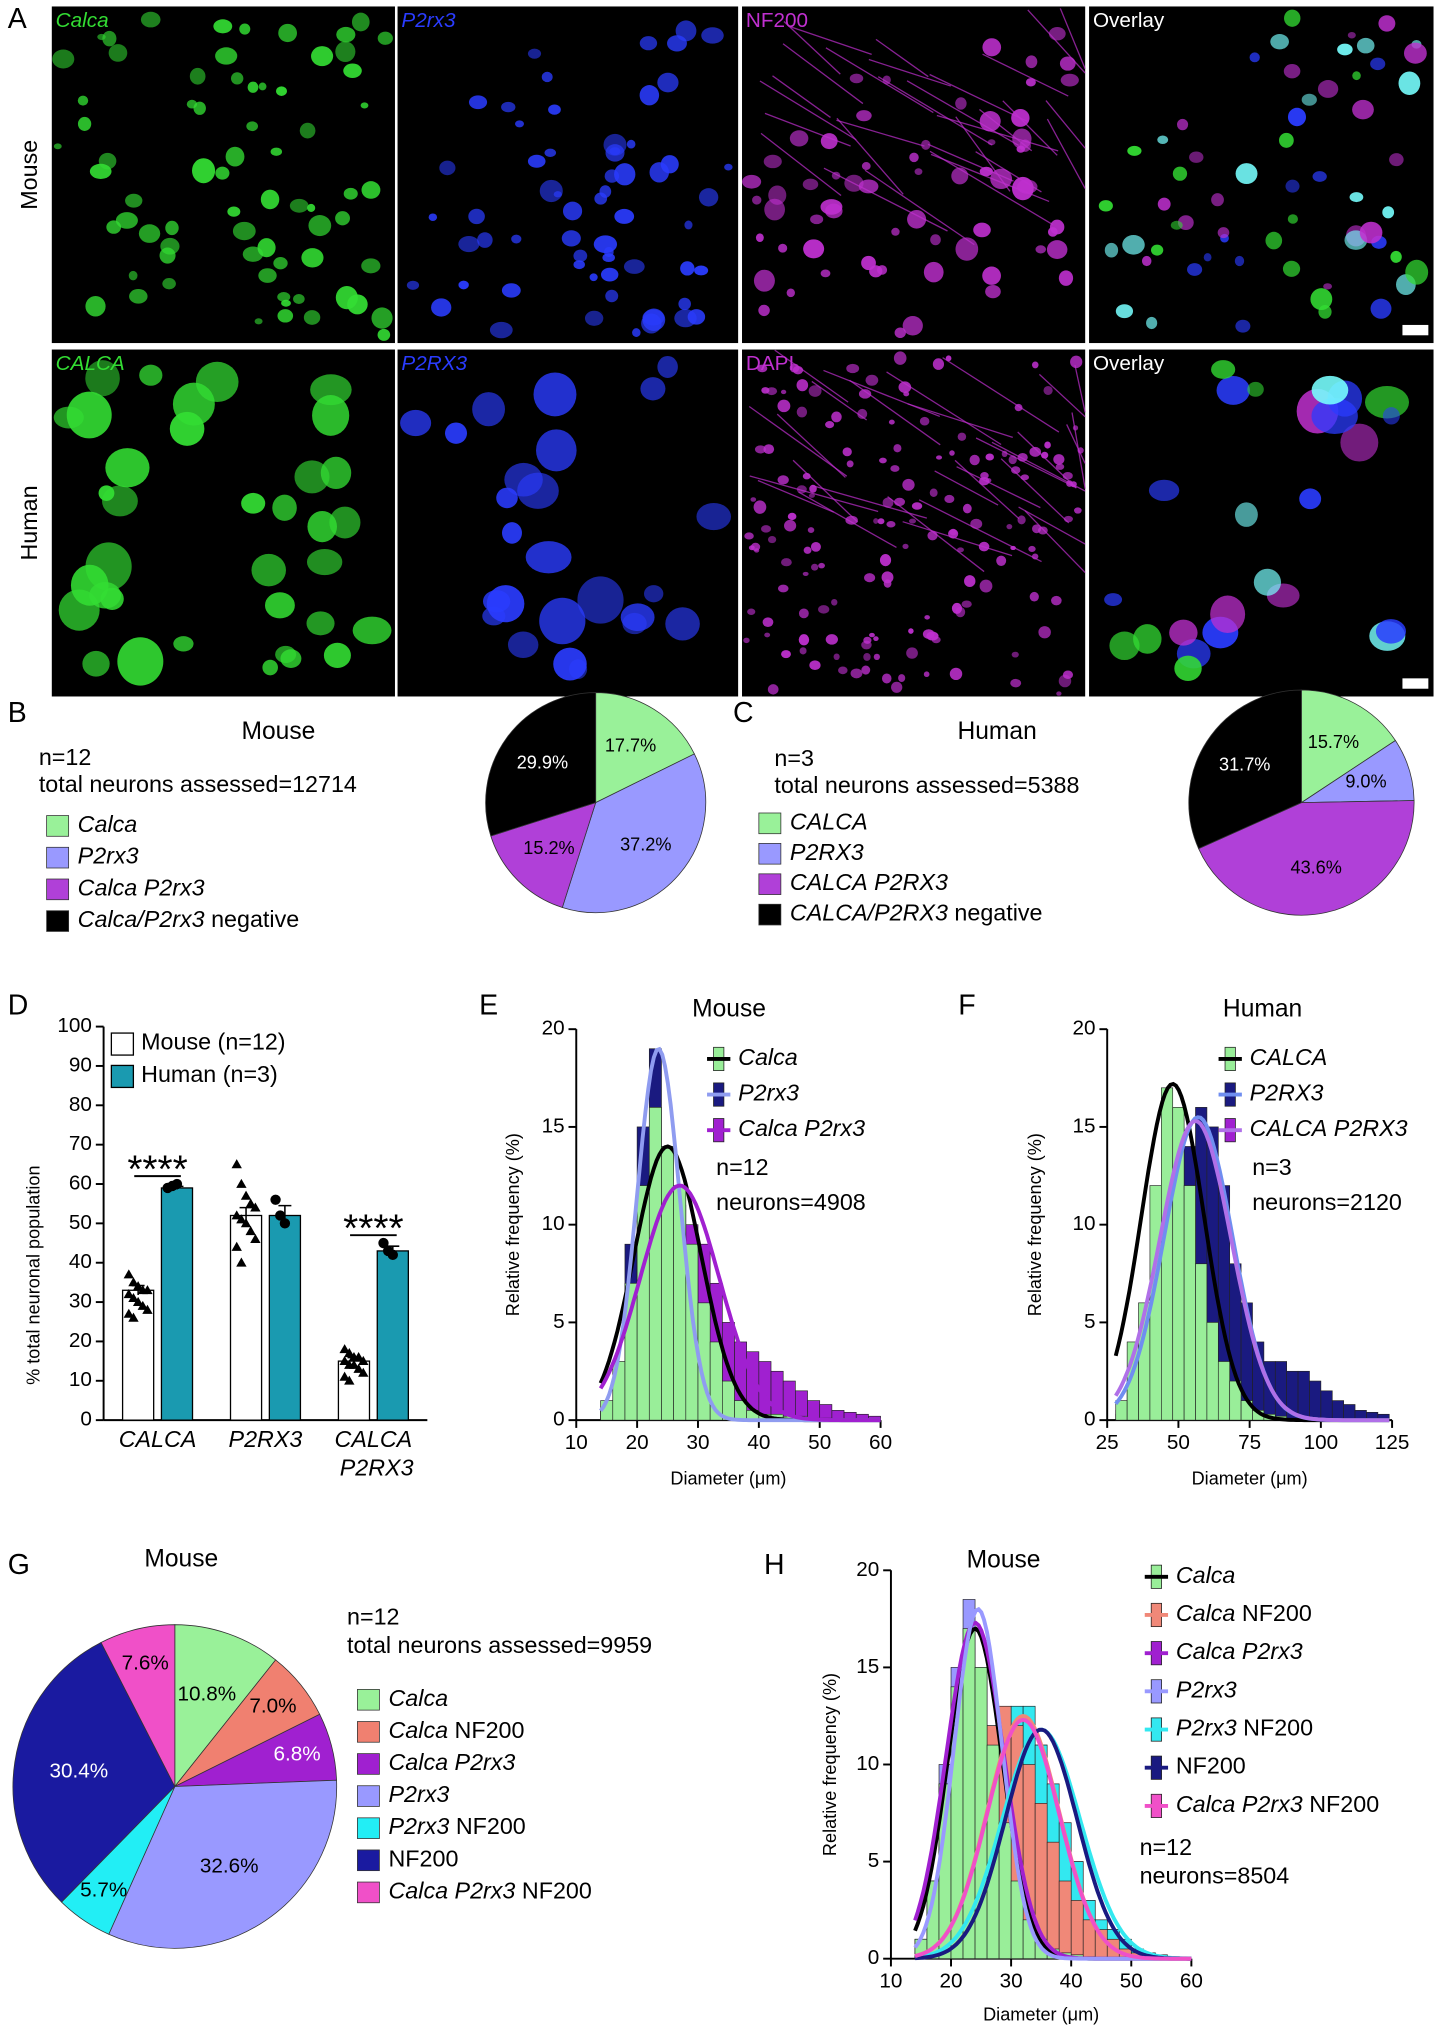 This screenshot has width=1440, height=2026. What do you see at coordinates (1129, 364) in the screenshot?
I see `channel-label: Overlay` at bounding box center [1129, 364].